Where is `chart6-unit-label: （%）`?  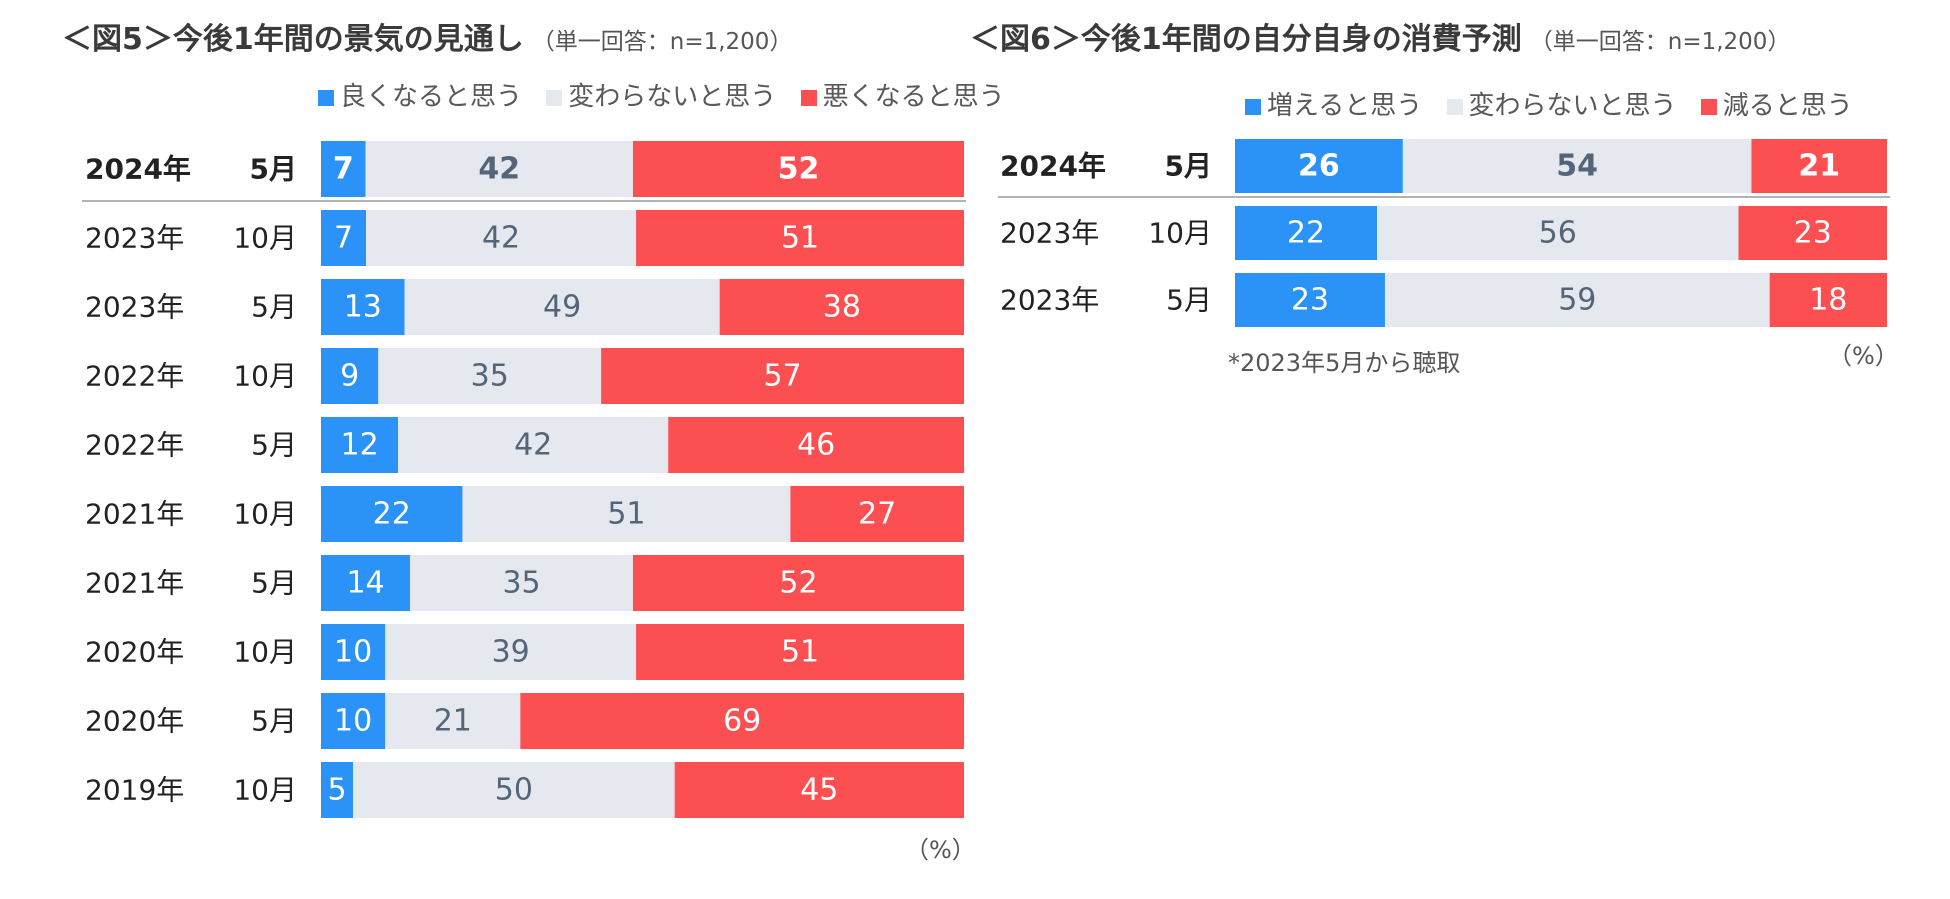 chart6-unit-label: （%） is located at coordinates (1863, 356).